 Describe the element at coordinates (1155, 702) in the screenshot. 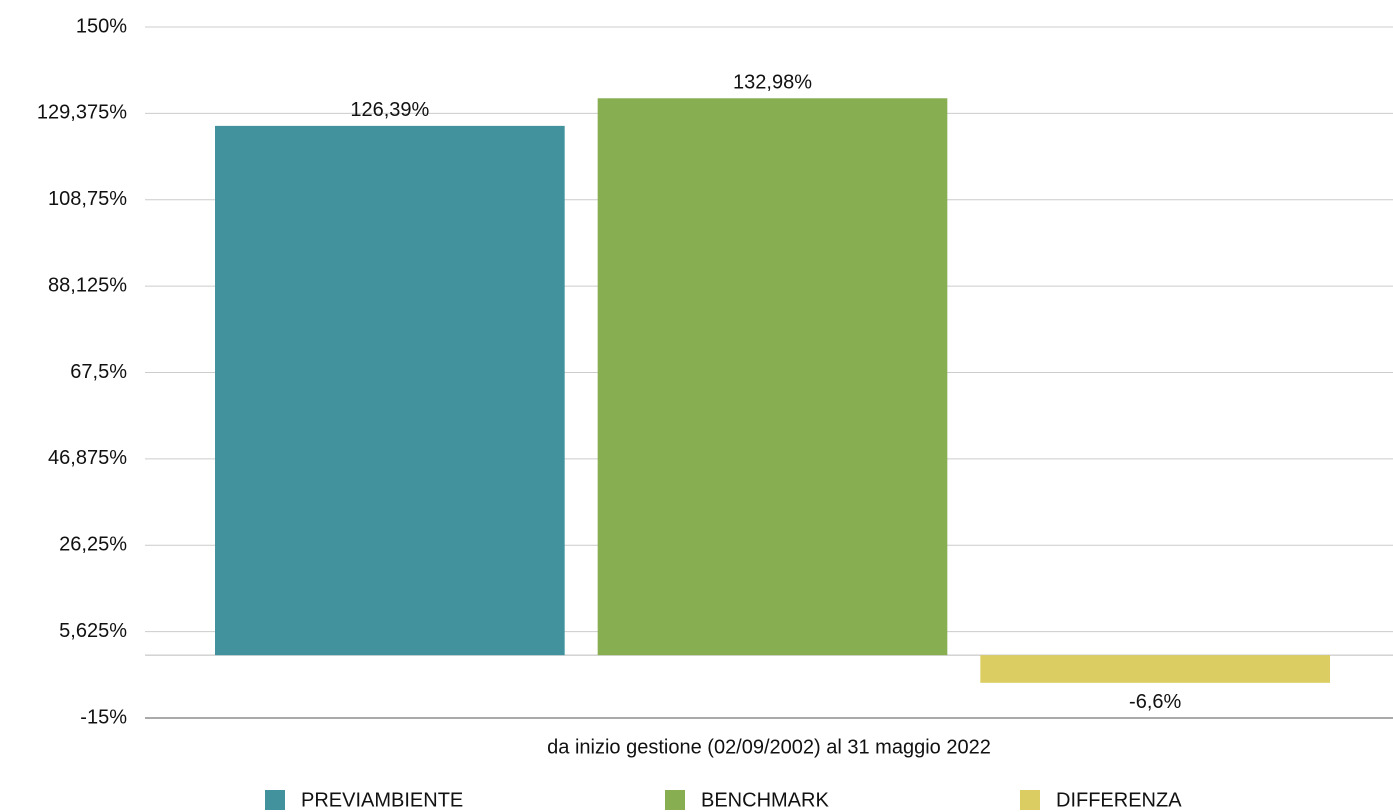

I see `value-label: -6,6%` at that location.